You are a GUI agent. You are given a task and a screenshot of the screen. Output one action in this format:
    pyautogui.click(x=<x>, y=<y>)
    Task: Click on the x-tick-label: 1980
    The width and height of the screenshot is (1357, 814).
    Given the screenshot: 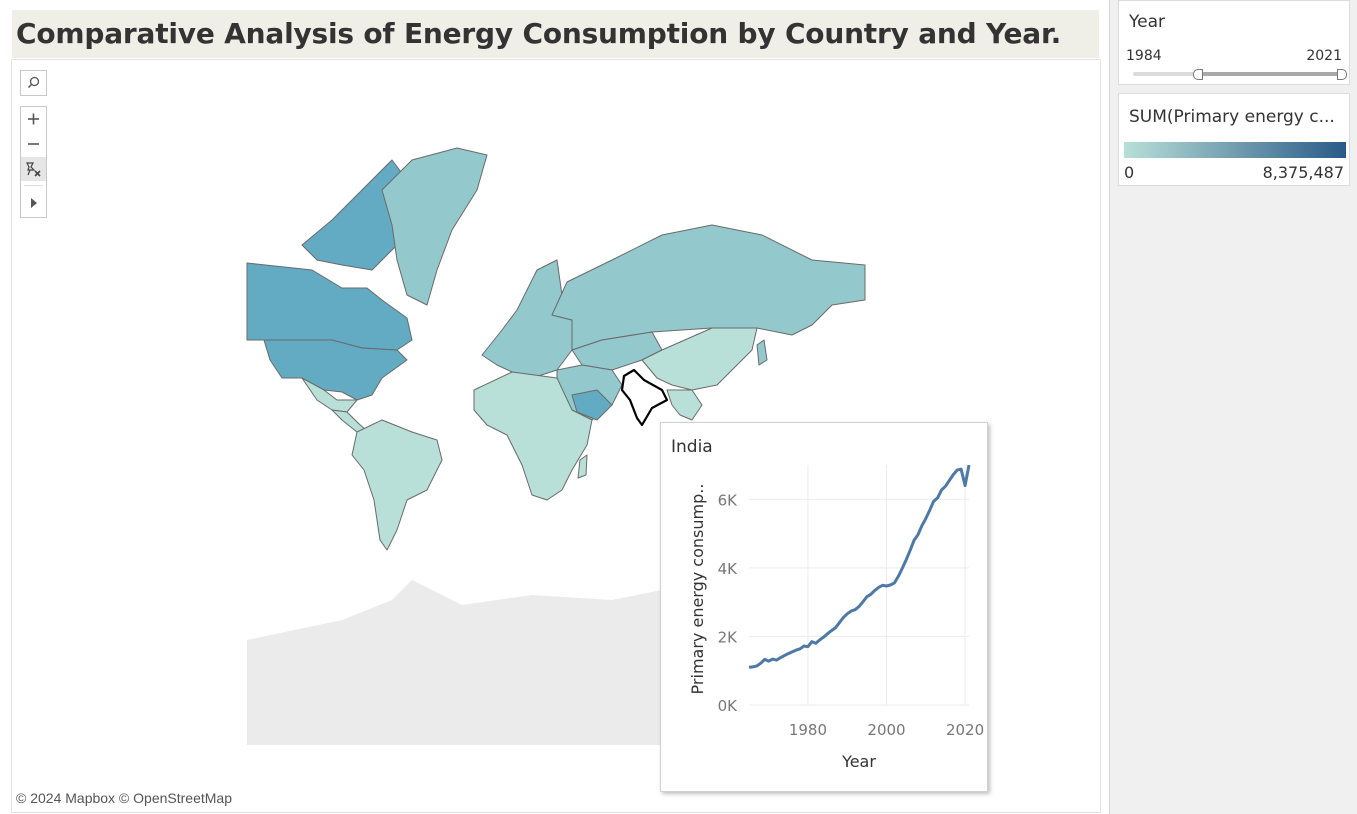 What is the action you would take?
    pyautogui.click(x=808, y=730)
    